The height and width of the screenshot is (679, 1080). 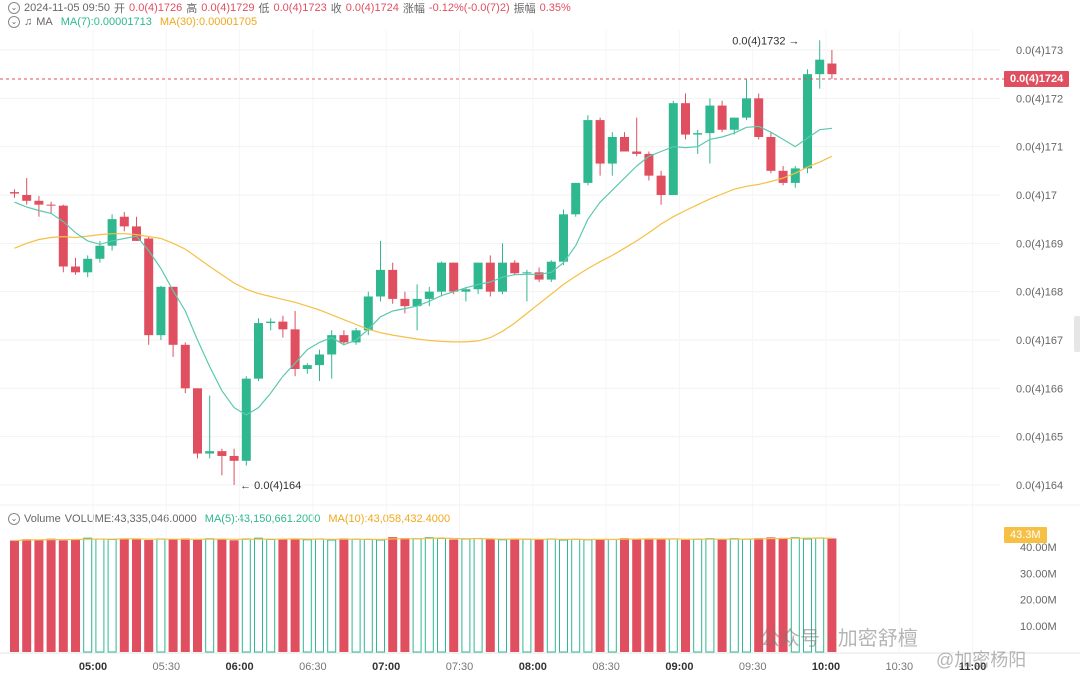 I want to click on volume-bars, so click(x=423, y=595).